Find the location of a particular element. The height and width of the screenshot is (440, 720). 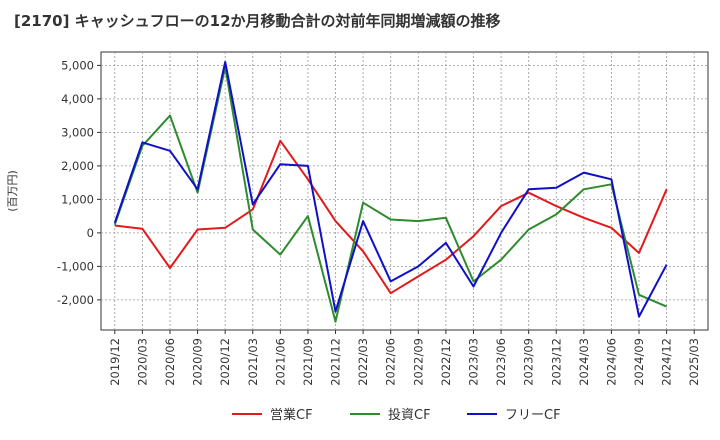

y-tick-label: 0 is located at coordinates (90, 233).